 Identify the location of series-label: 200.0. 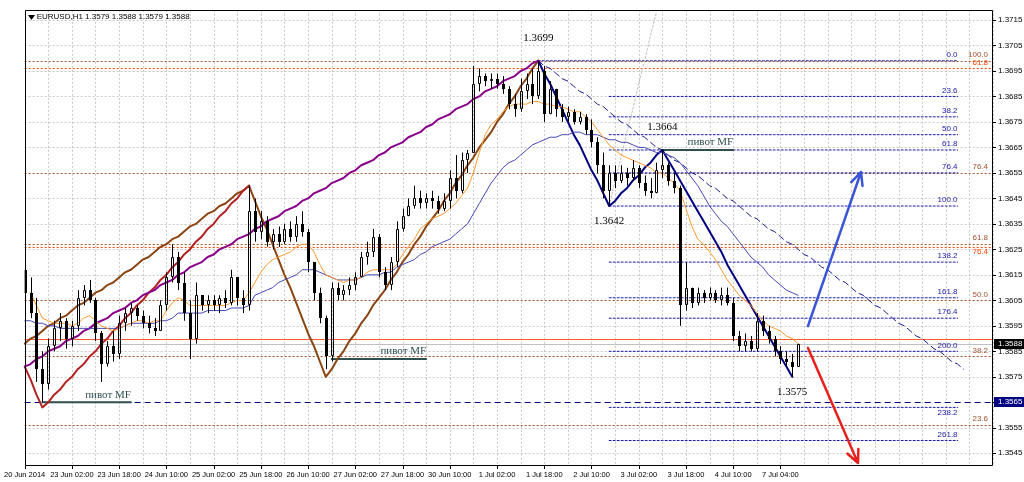
(948, 345).